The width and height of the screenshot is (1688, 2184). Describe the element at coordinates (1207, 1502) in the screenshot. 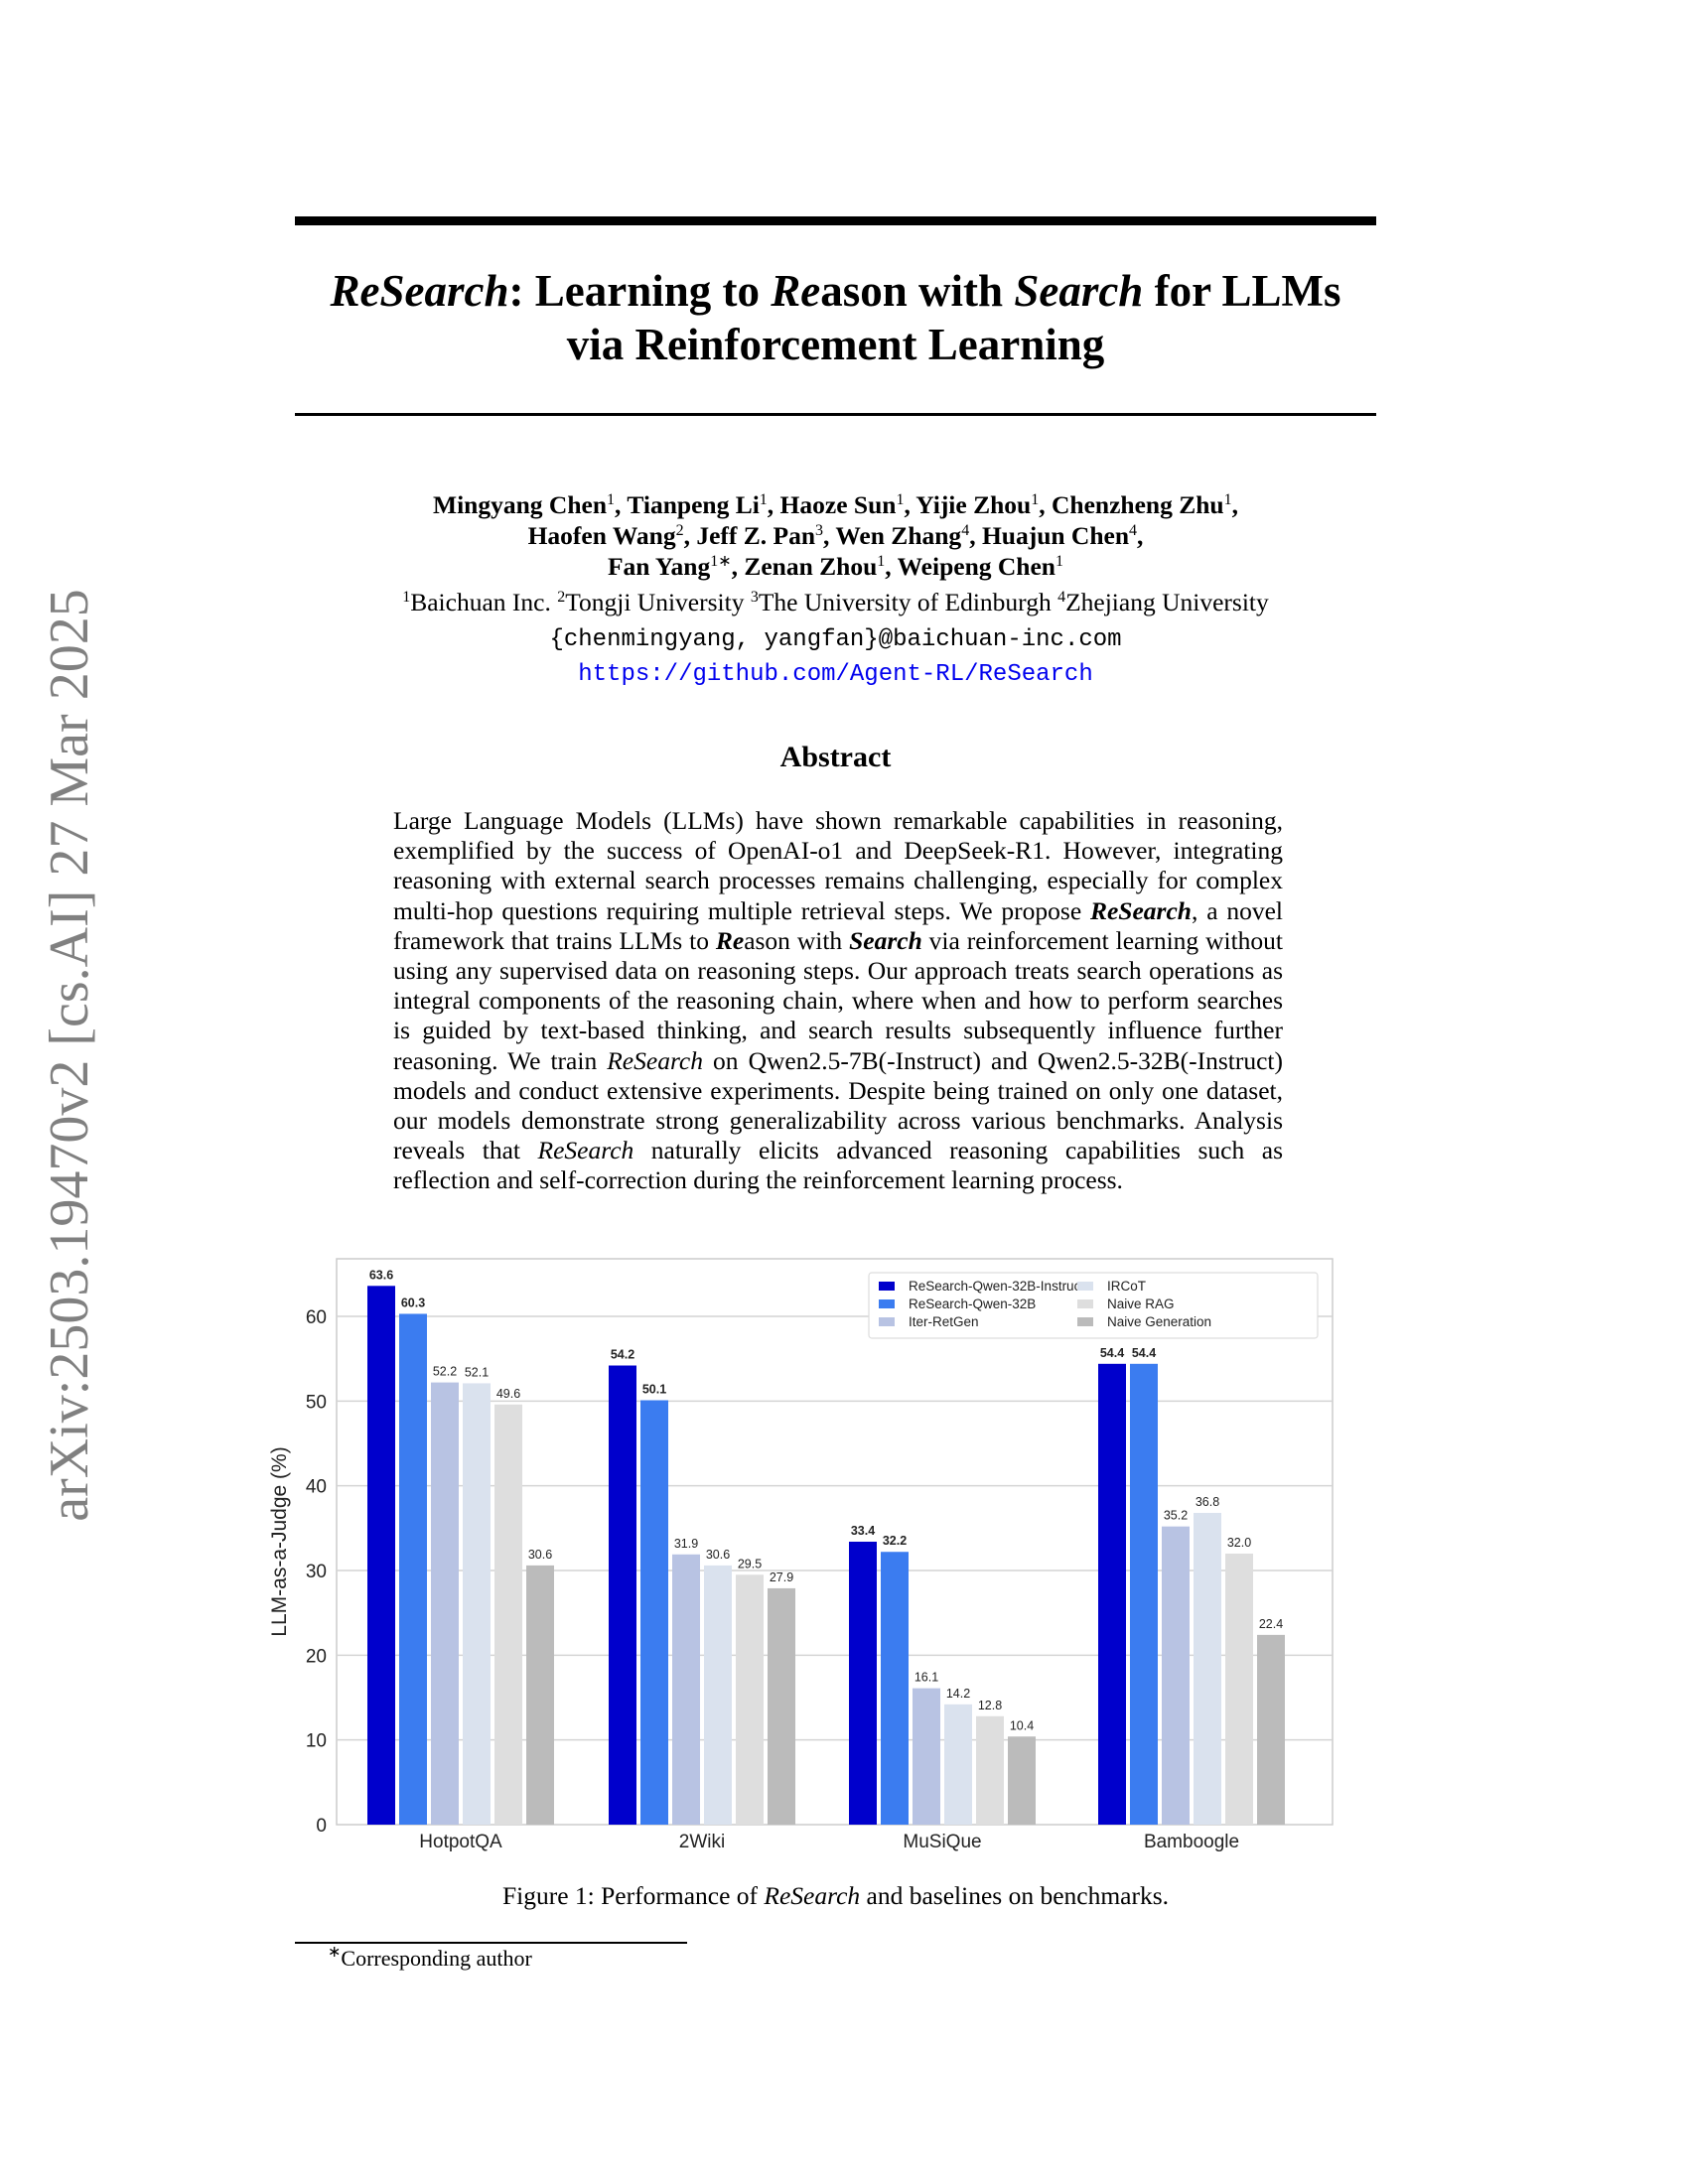

I see `data-label: 36.8` at that location.